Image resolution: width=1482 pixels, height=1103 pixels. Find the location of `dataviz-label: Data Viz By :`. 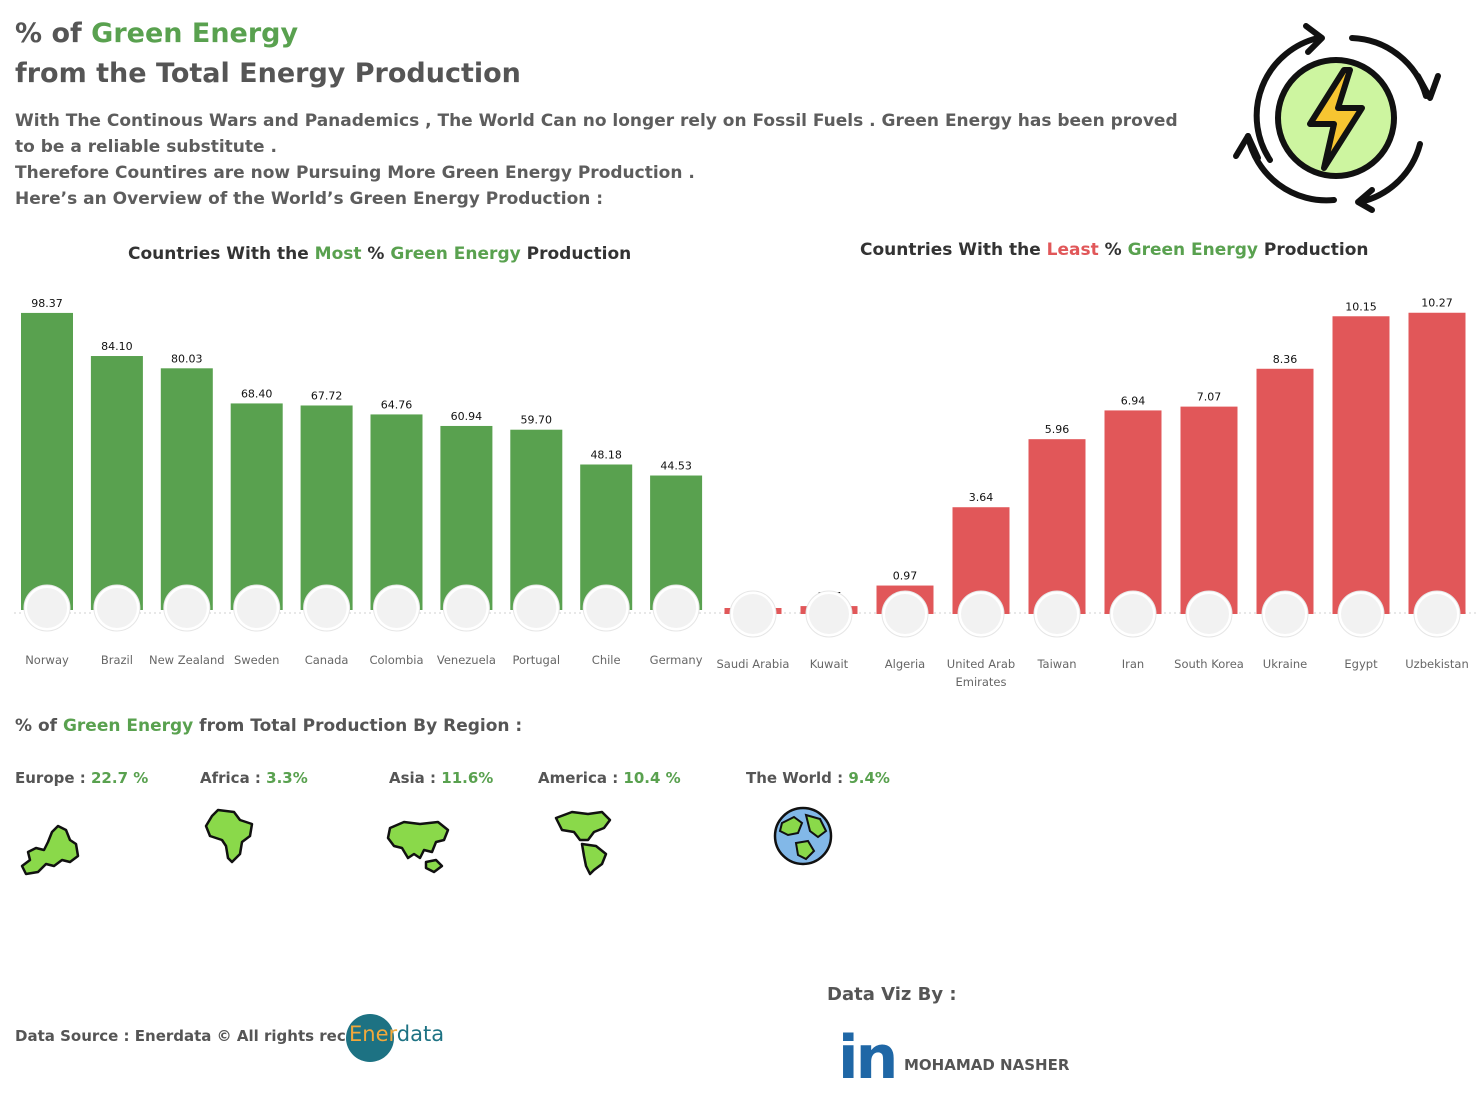

dataviz-label: Data Viz By : is located at coordinates (892, 994).